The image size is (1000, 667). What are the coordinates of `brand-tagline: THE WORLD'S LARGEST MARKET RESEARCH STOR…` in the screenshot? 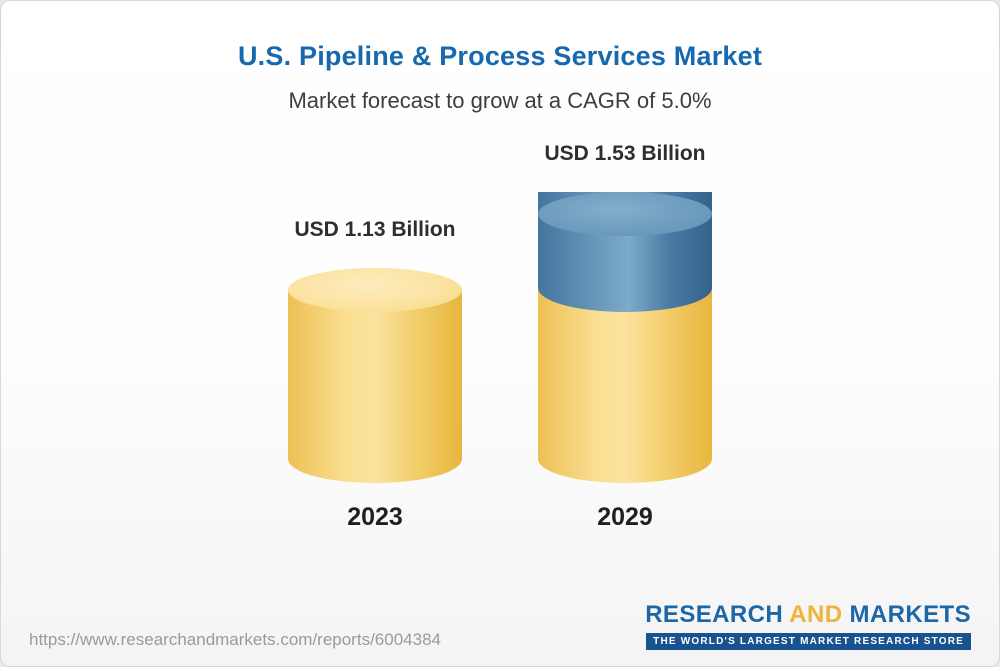 It's located at (808, 641).